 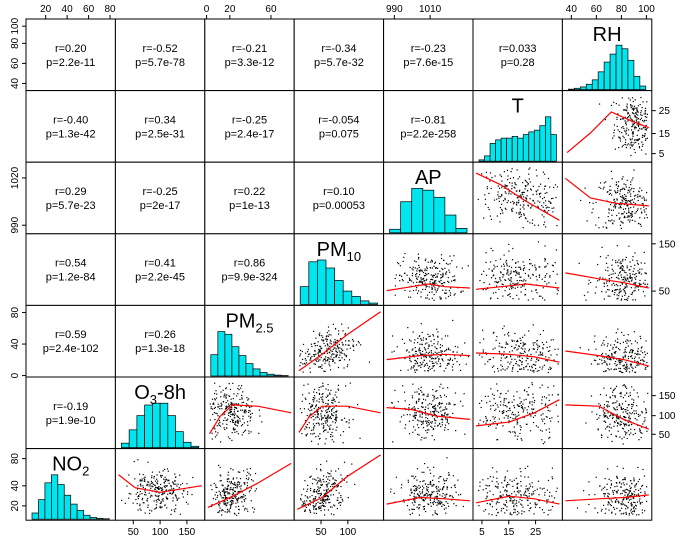 I want to click on panel-frame, so click(x=70, y=269).